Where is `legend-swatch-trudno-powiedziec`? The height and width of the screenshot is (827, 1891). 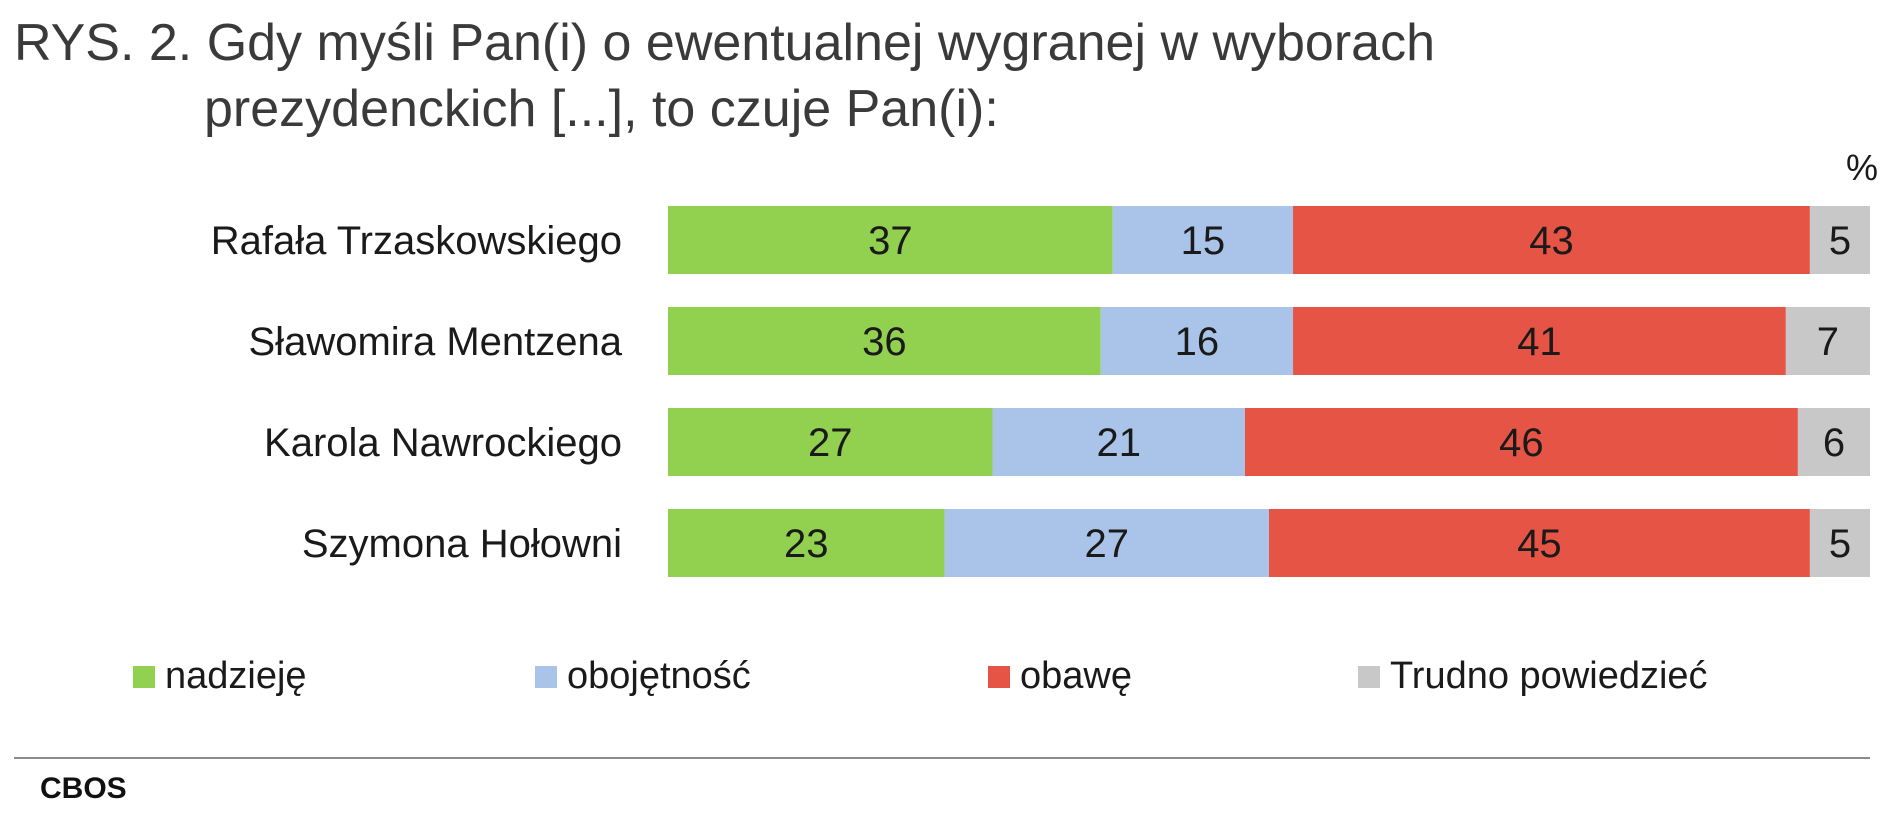 legend-swatch-trudno-powiedziec is located at coordinates (1369, 676).